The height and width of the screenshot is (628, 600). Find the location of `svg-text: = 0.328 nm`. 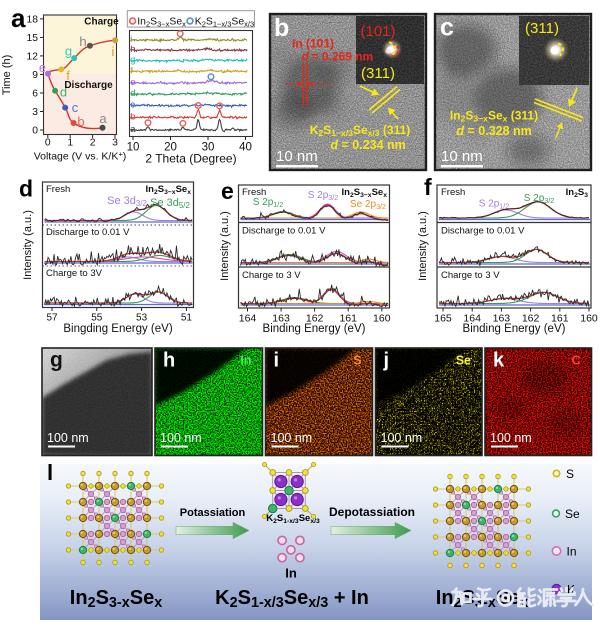

svg-text: = 0.328 nm is located at coordinates (500, 131).